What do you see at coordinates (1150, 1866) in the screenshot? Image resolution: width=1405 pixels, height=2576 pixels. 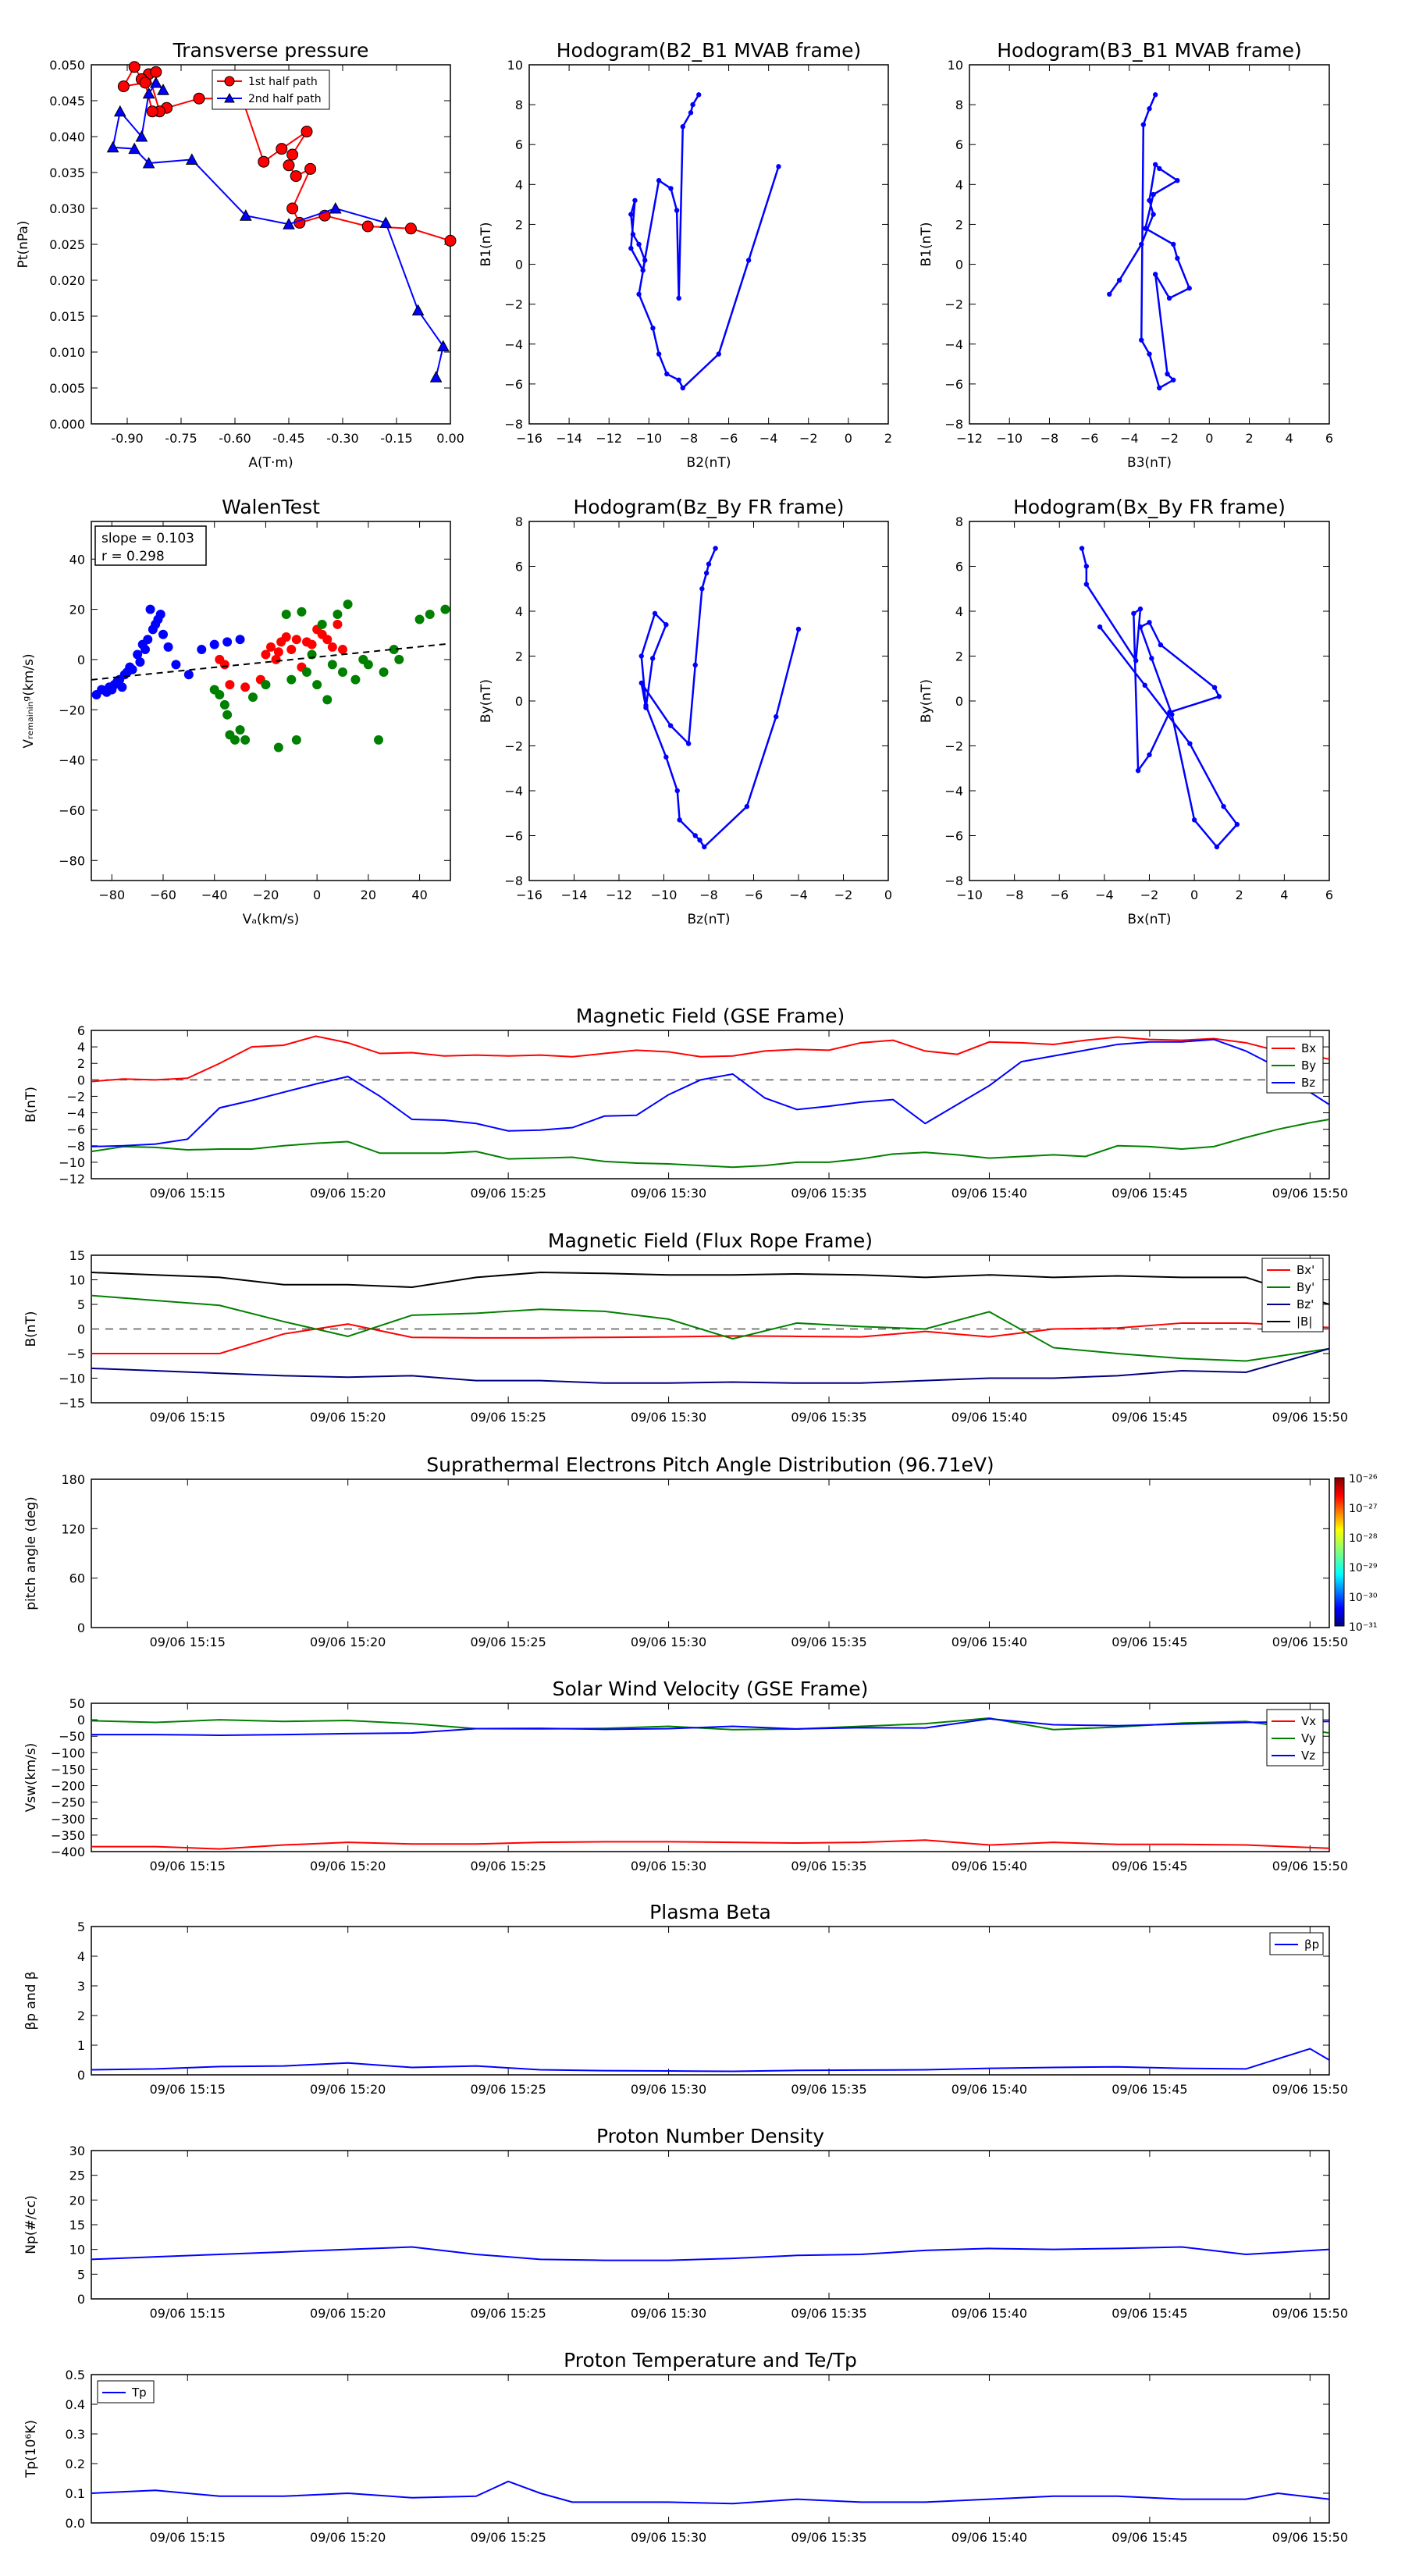 I see `vsw-xtick-label: 09/06 15:45` at bounding box center [1150, 1866].